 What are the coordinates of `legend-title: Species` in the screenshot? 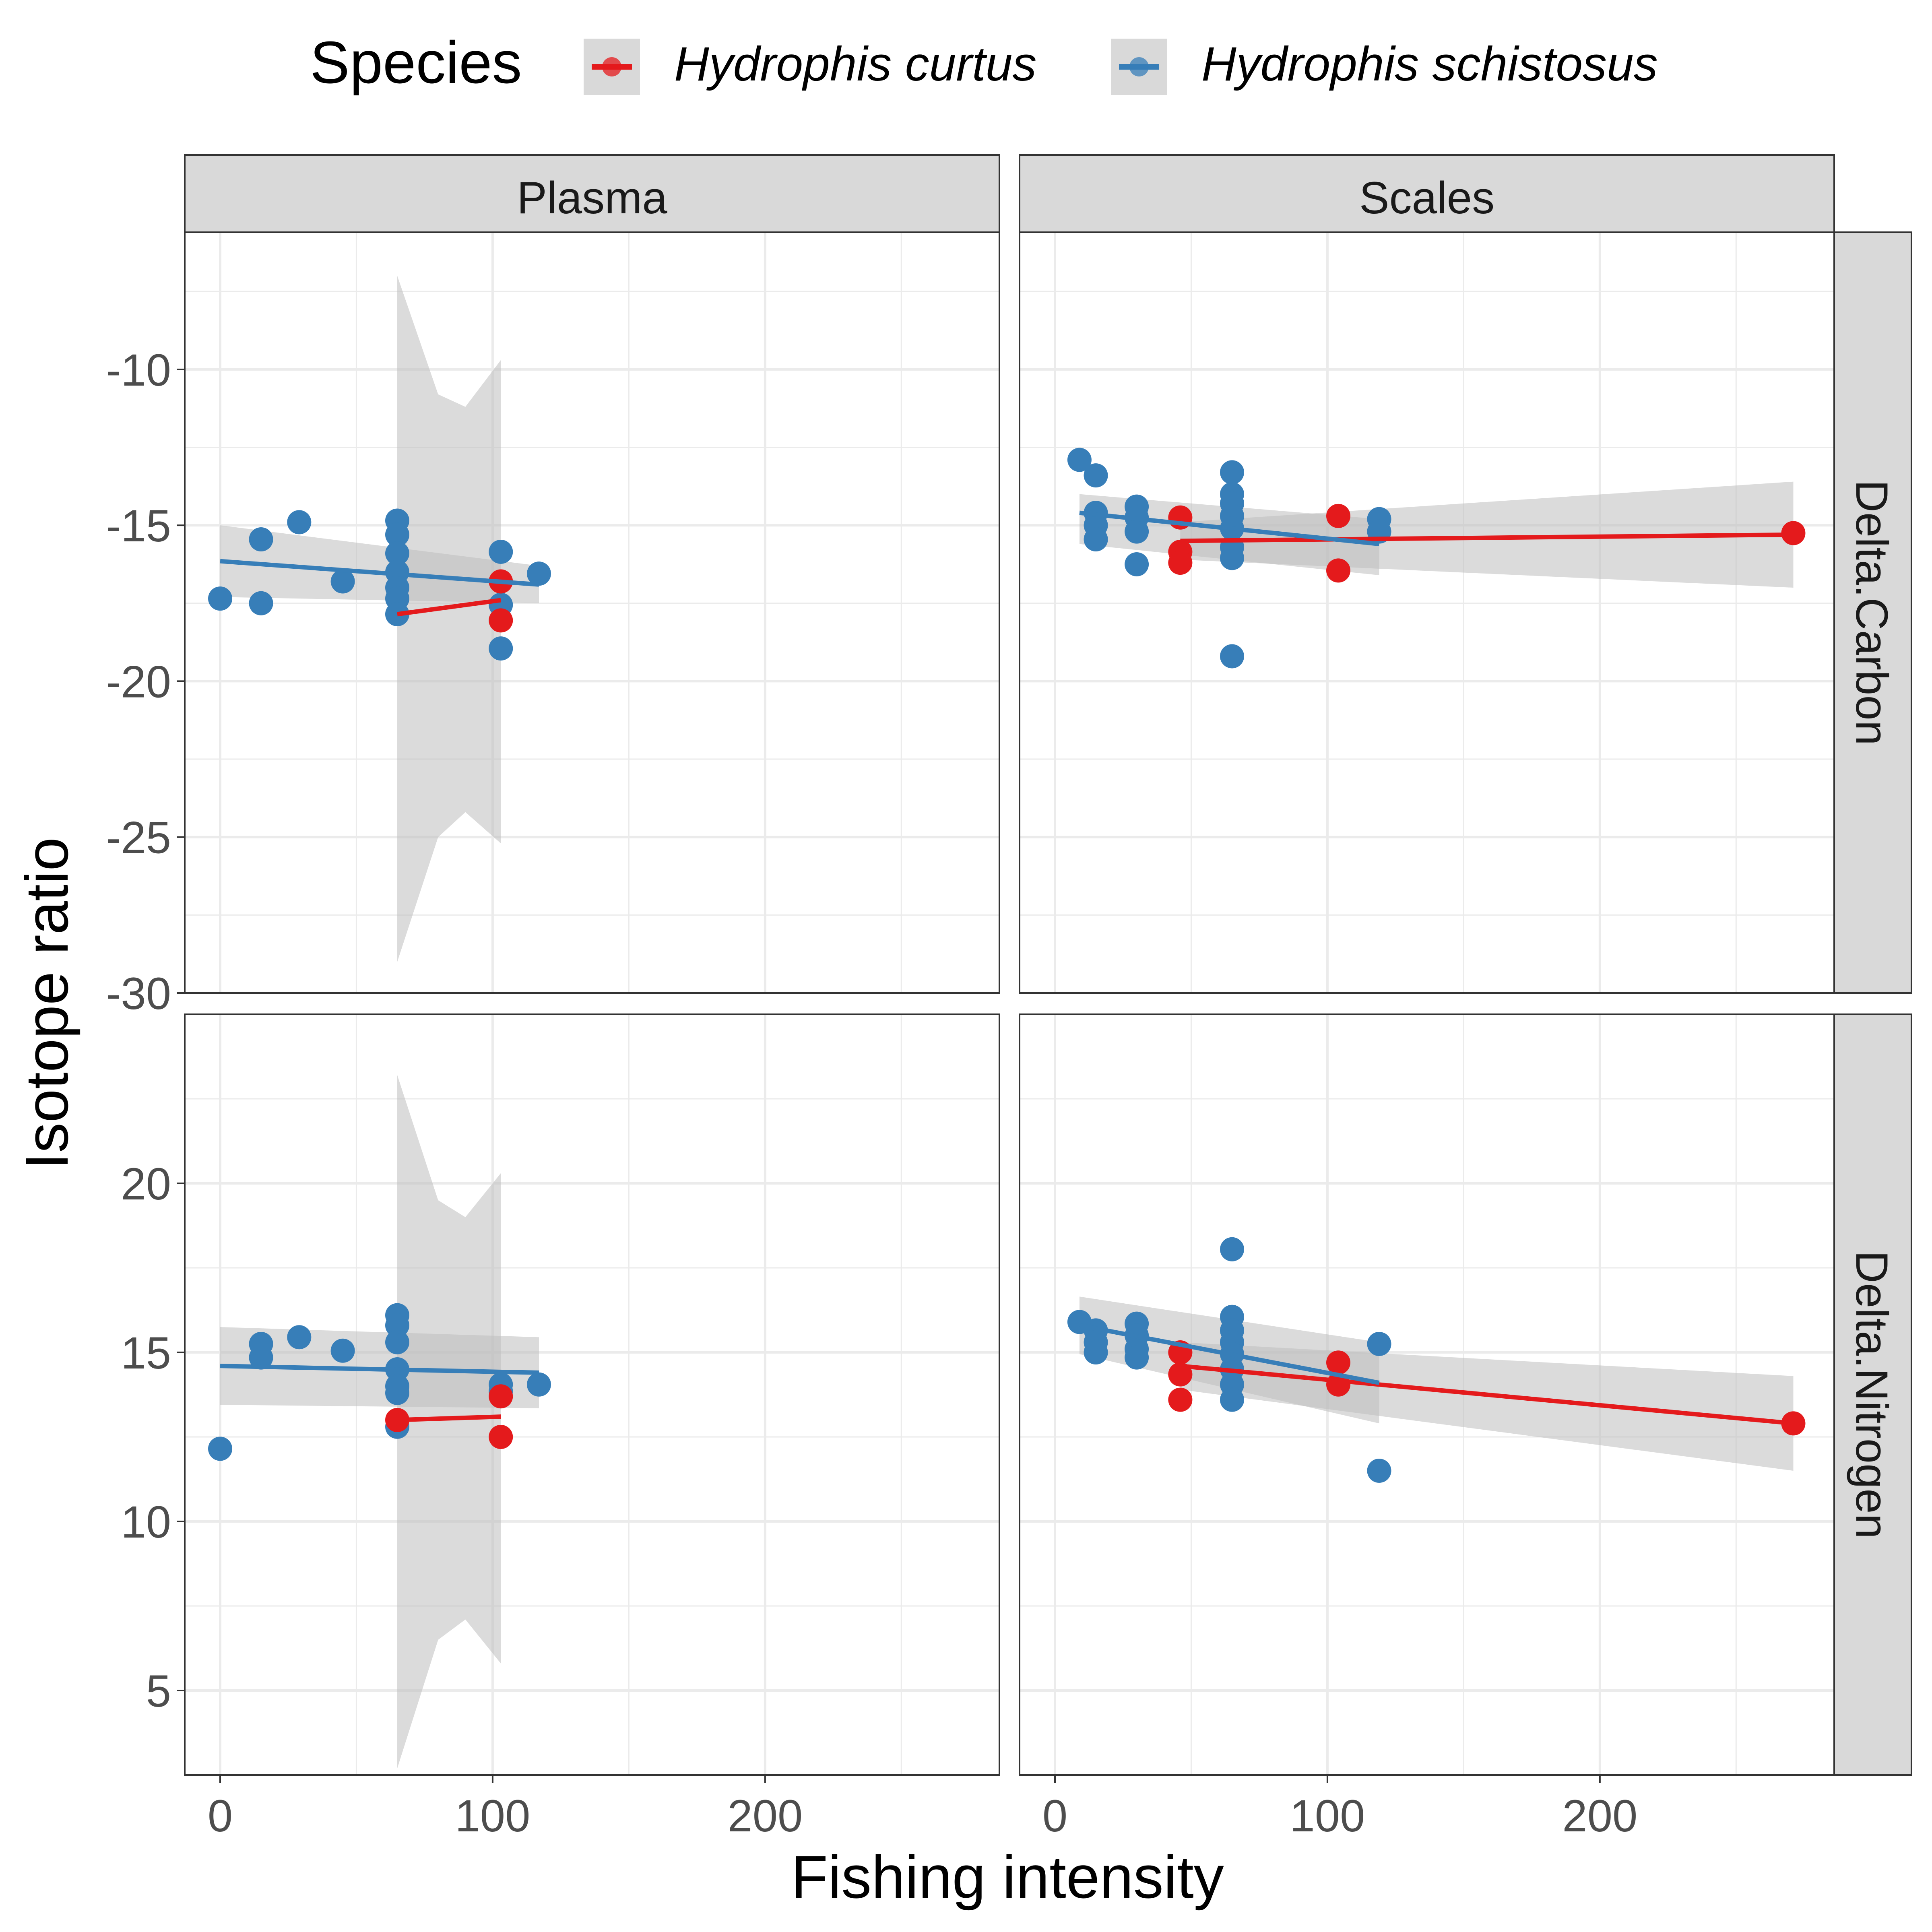 It's located at (416, 62).